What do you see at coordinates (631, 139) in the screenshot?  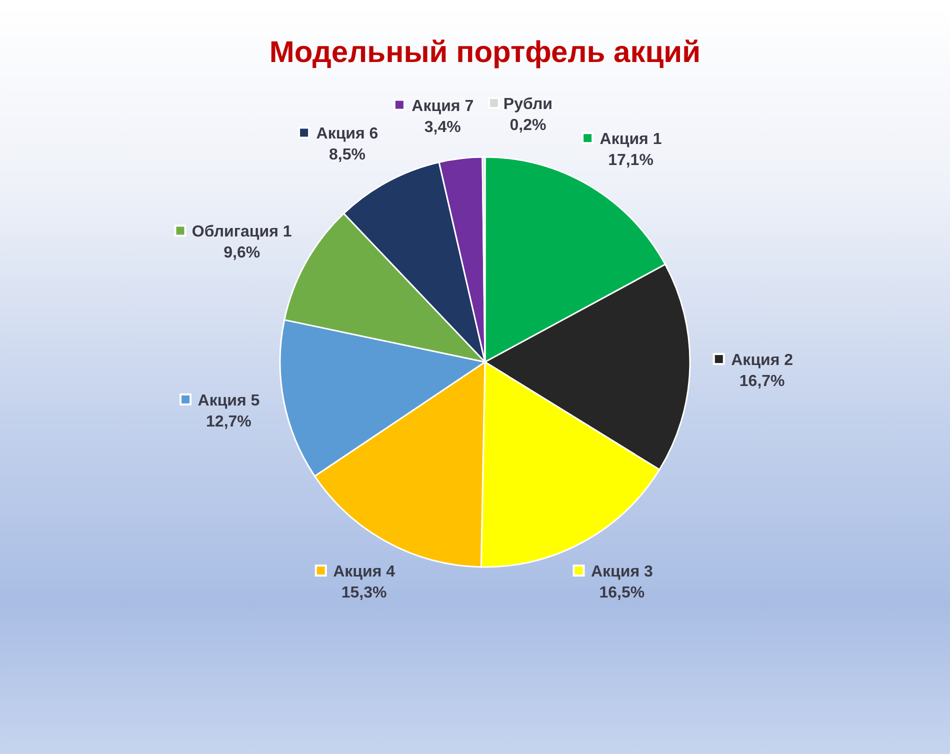 I see `legend-label: Акция 1` at bounding box center [631, 139].